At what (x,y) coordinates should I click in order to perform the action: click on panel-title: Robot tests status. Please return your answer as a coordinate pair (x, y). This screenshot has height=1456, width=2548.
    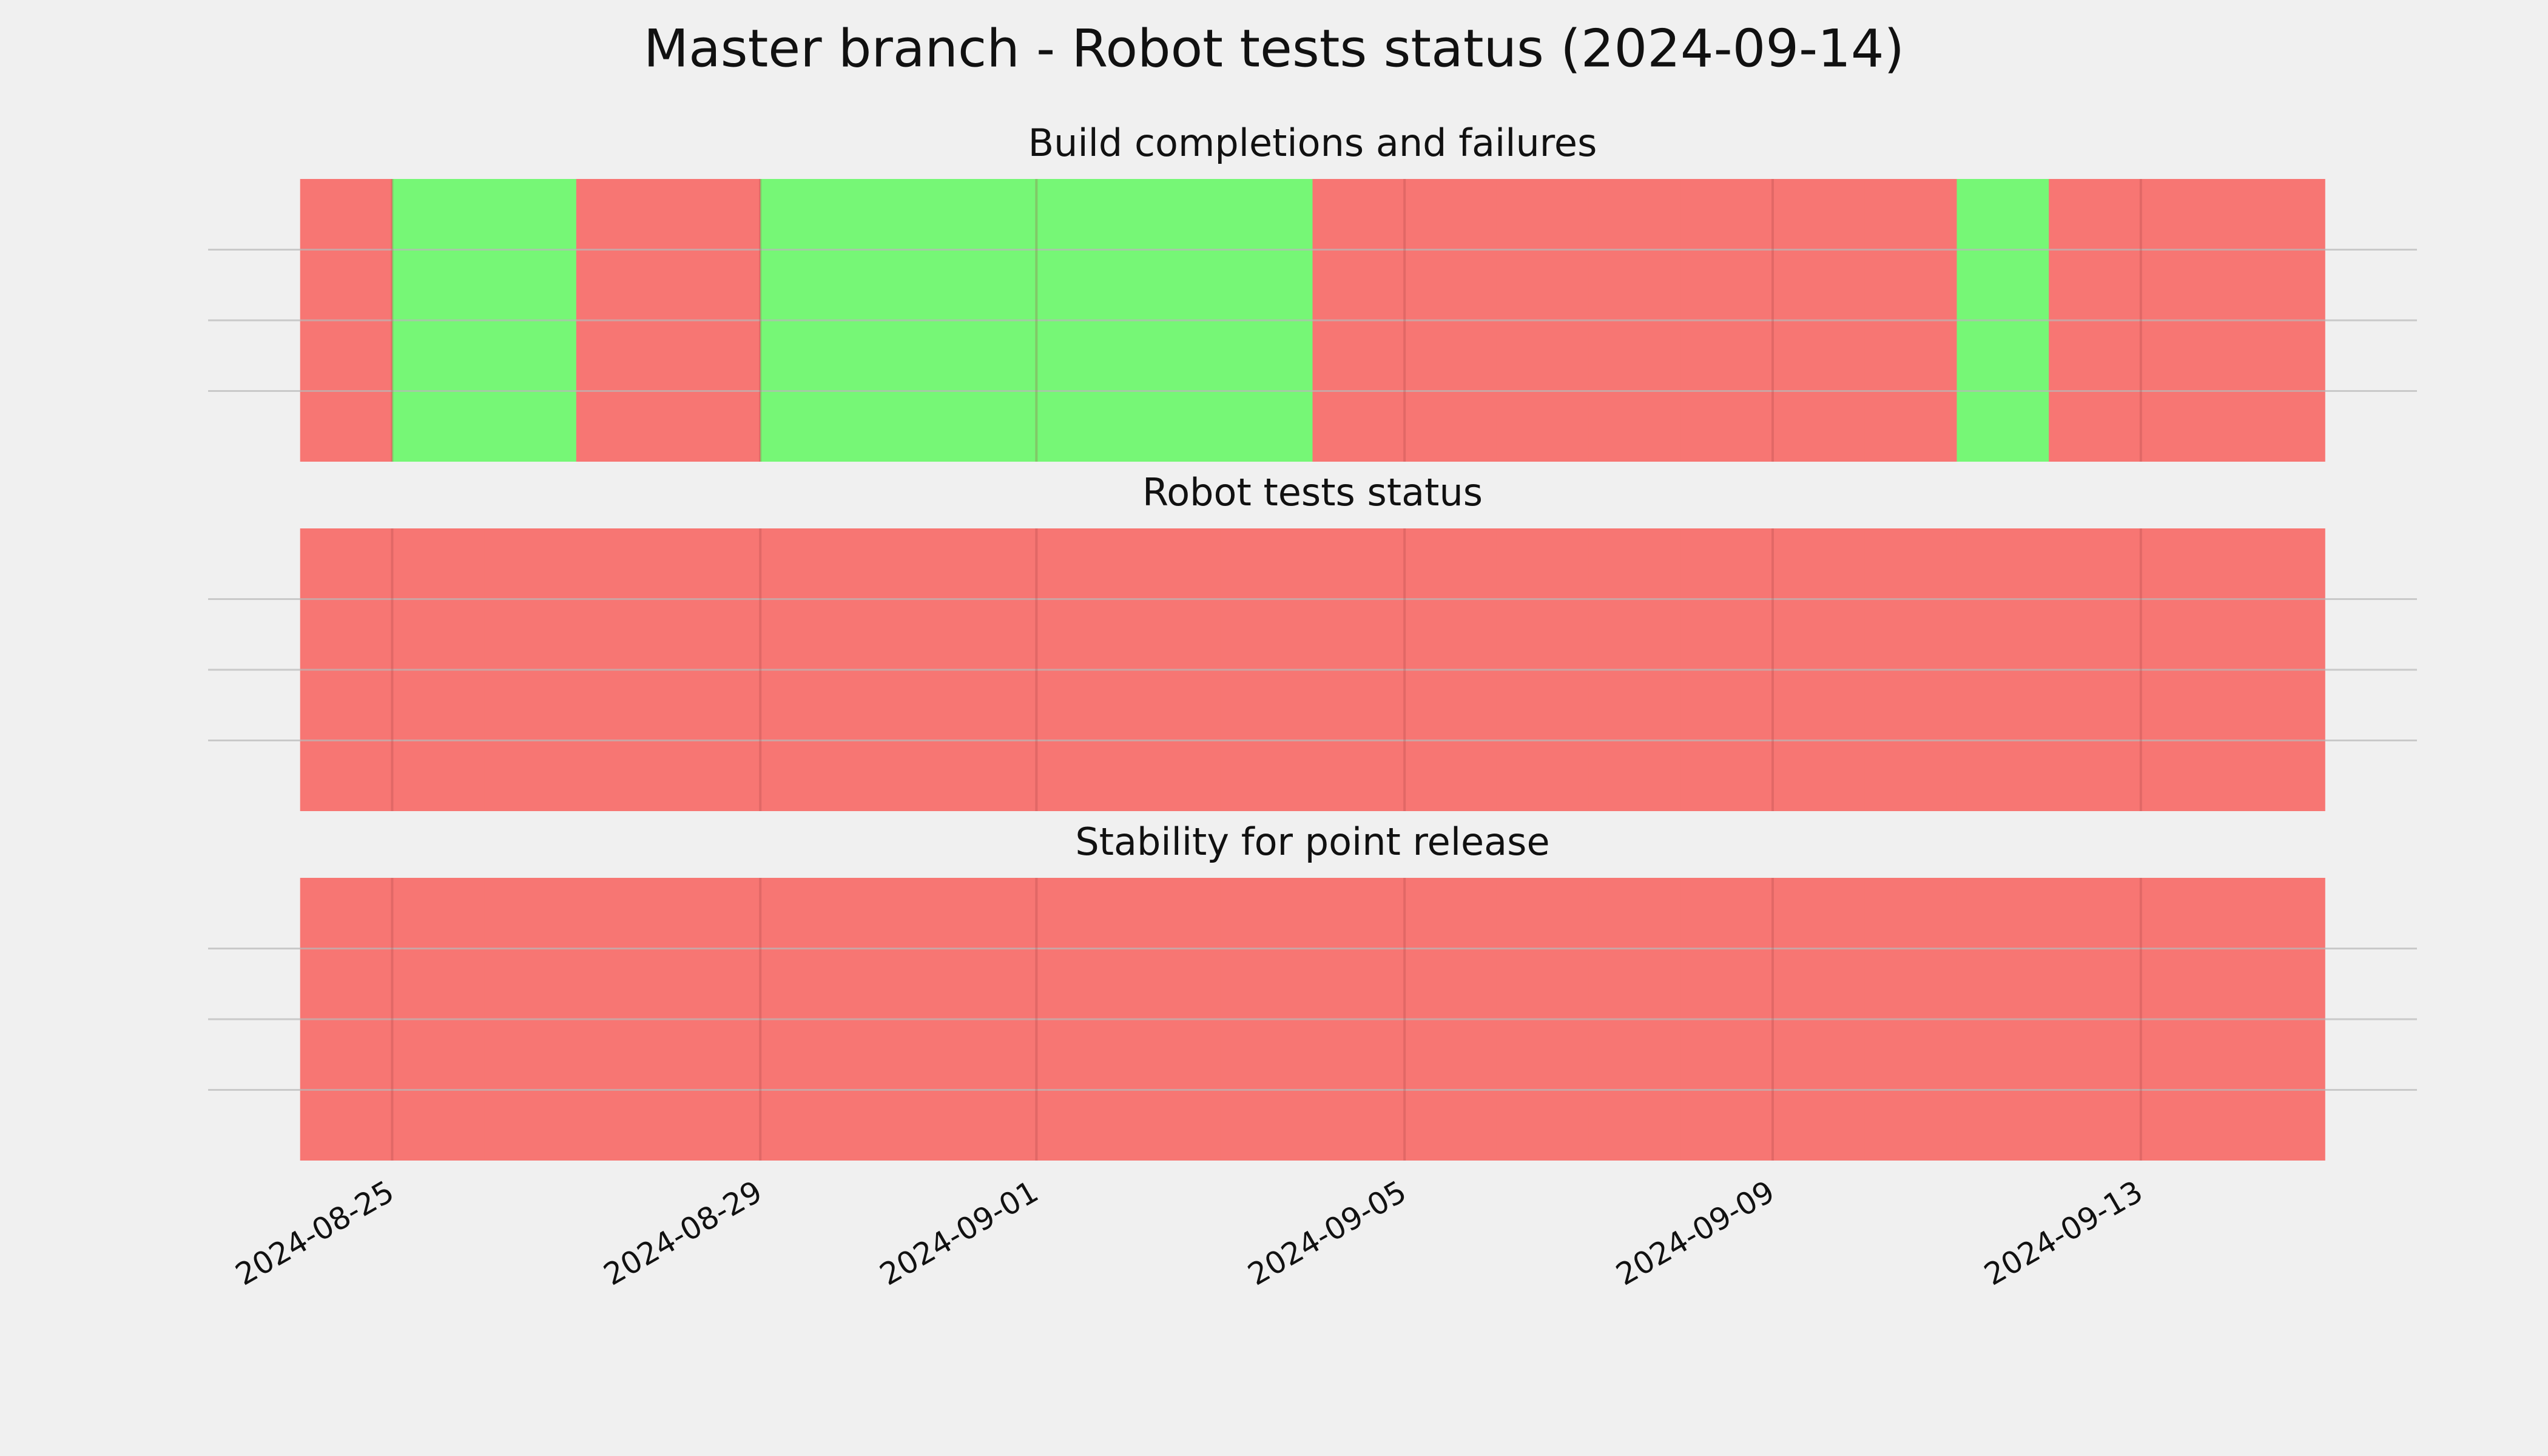
    Looking at the image, I should click on (1312, 492).